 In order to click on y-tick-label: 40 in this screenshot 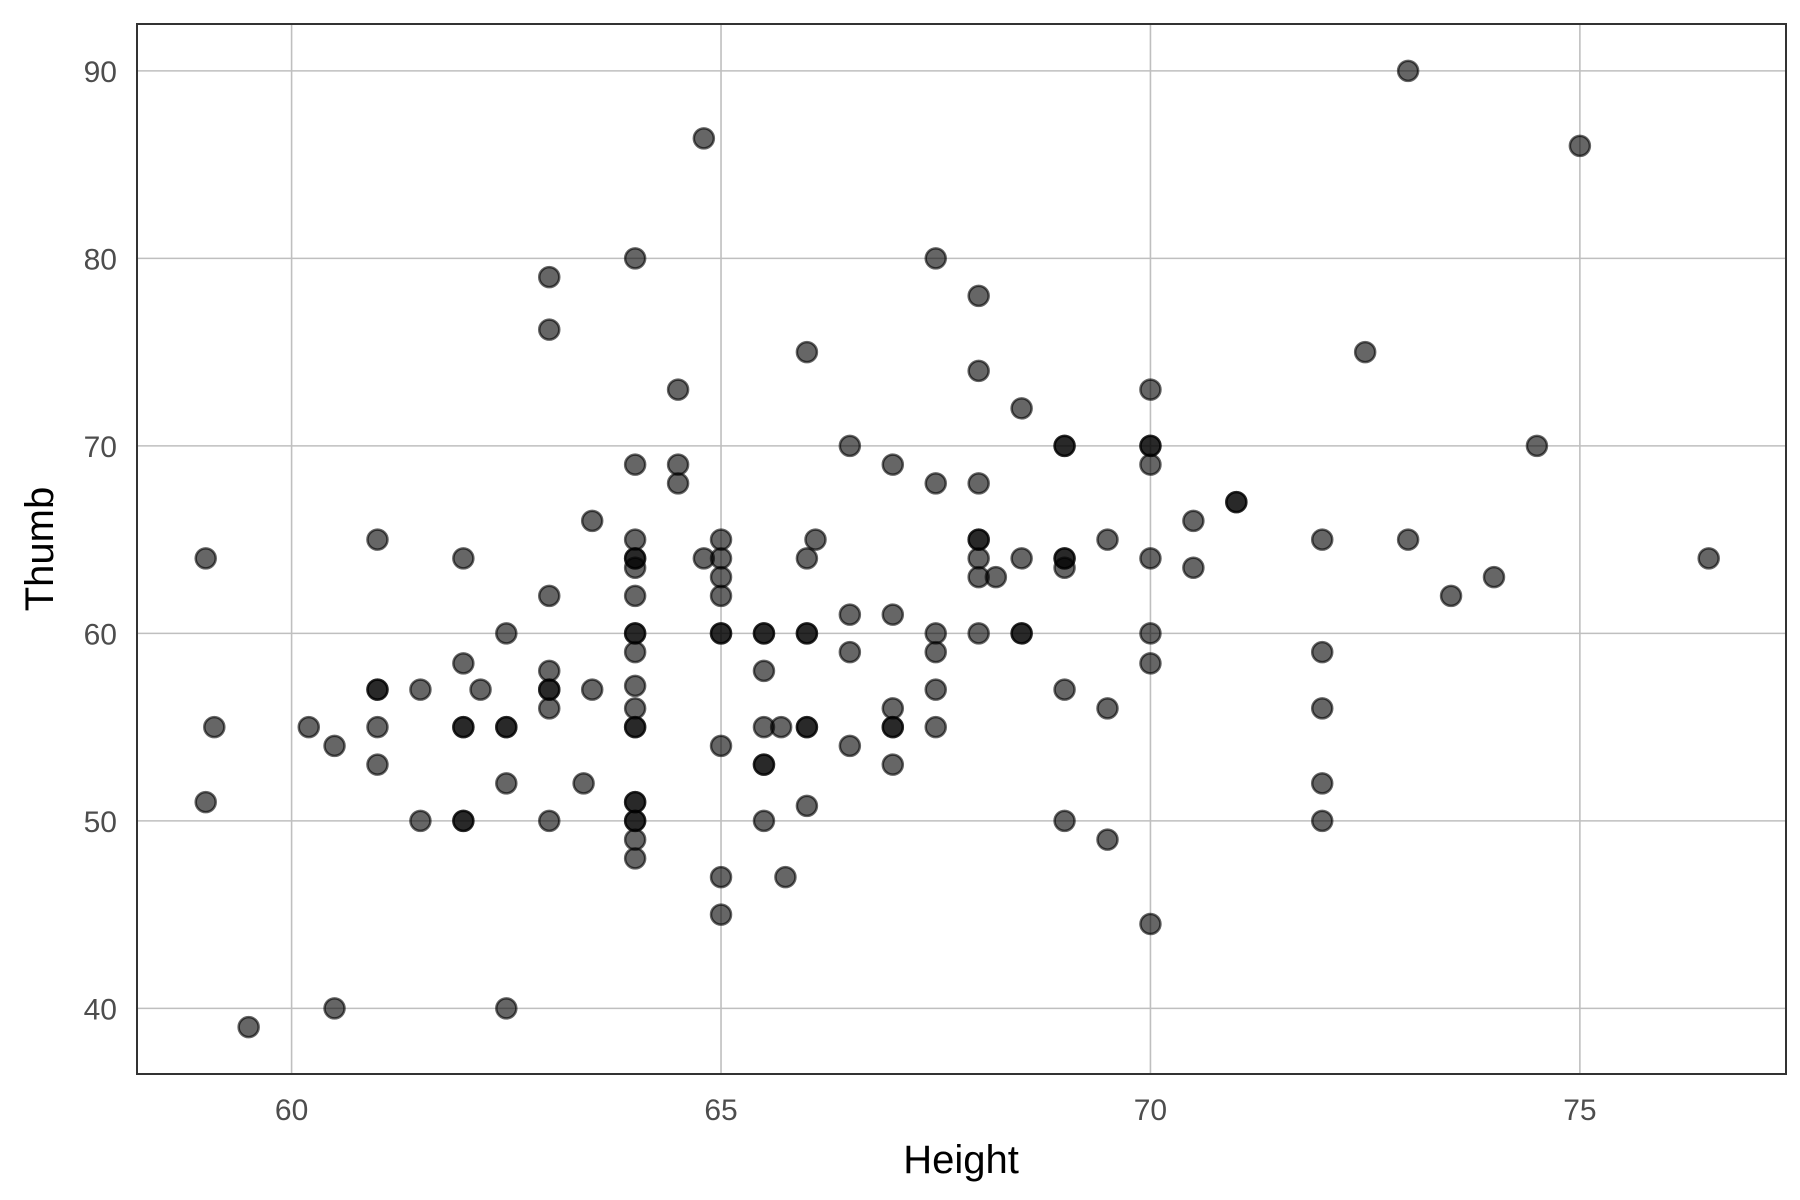, I will do `click(100, 1009)`.